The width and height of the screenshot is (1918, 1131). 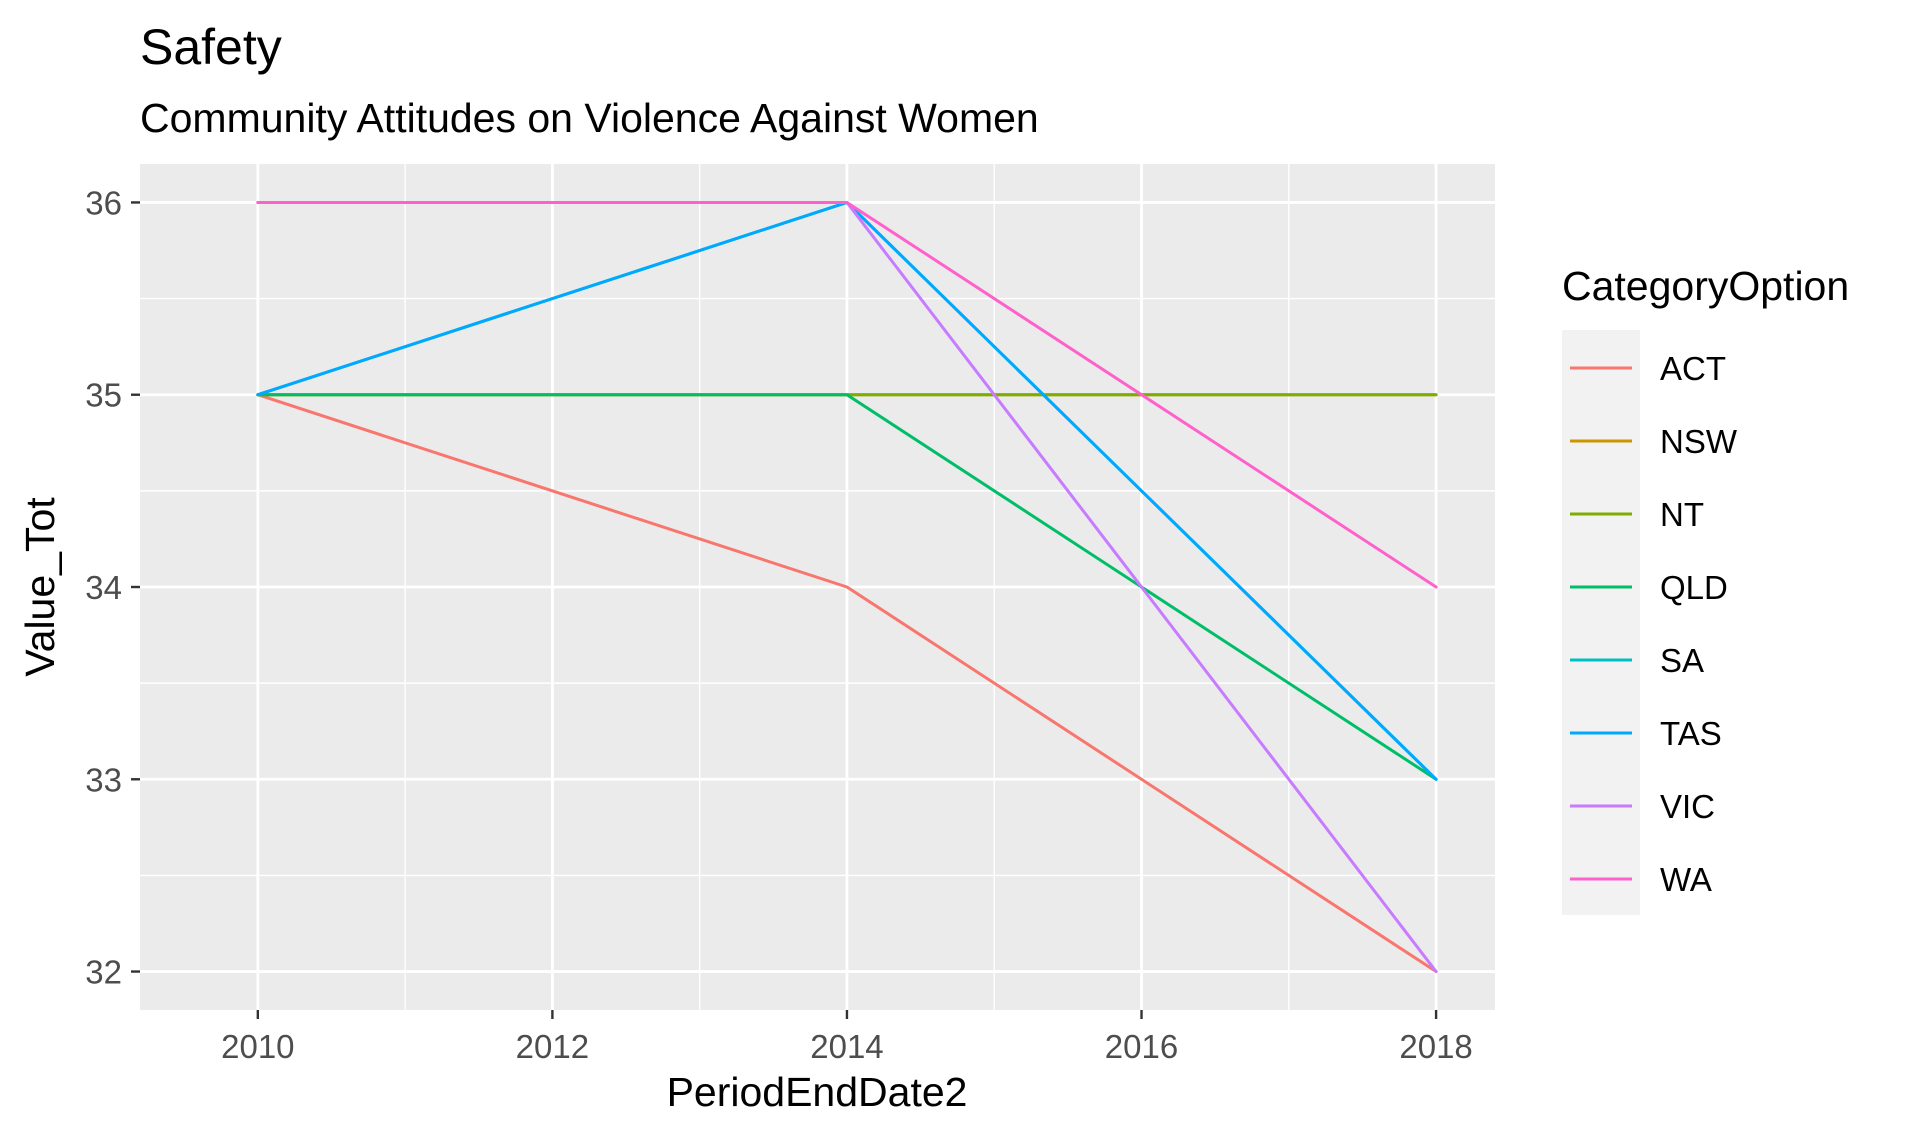 What do you see at coordinates (103, 587) in the screenshot?
I see `y-tick-label: 34` at bounding box center [103, 587].